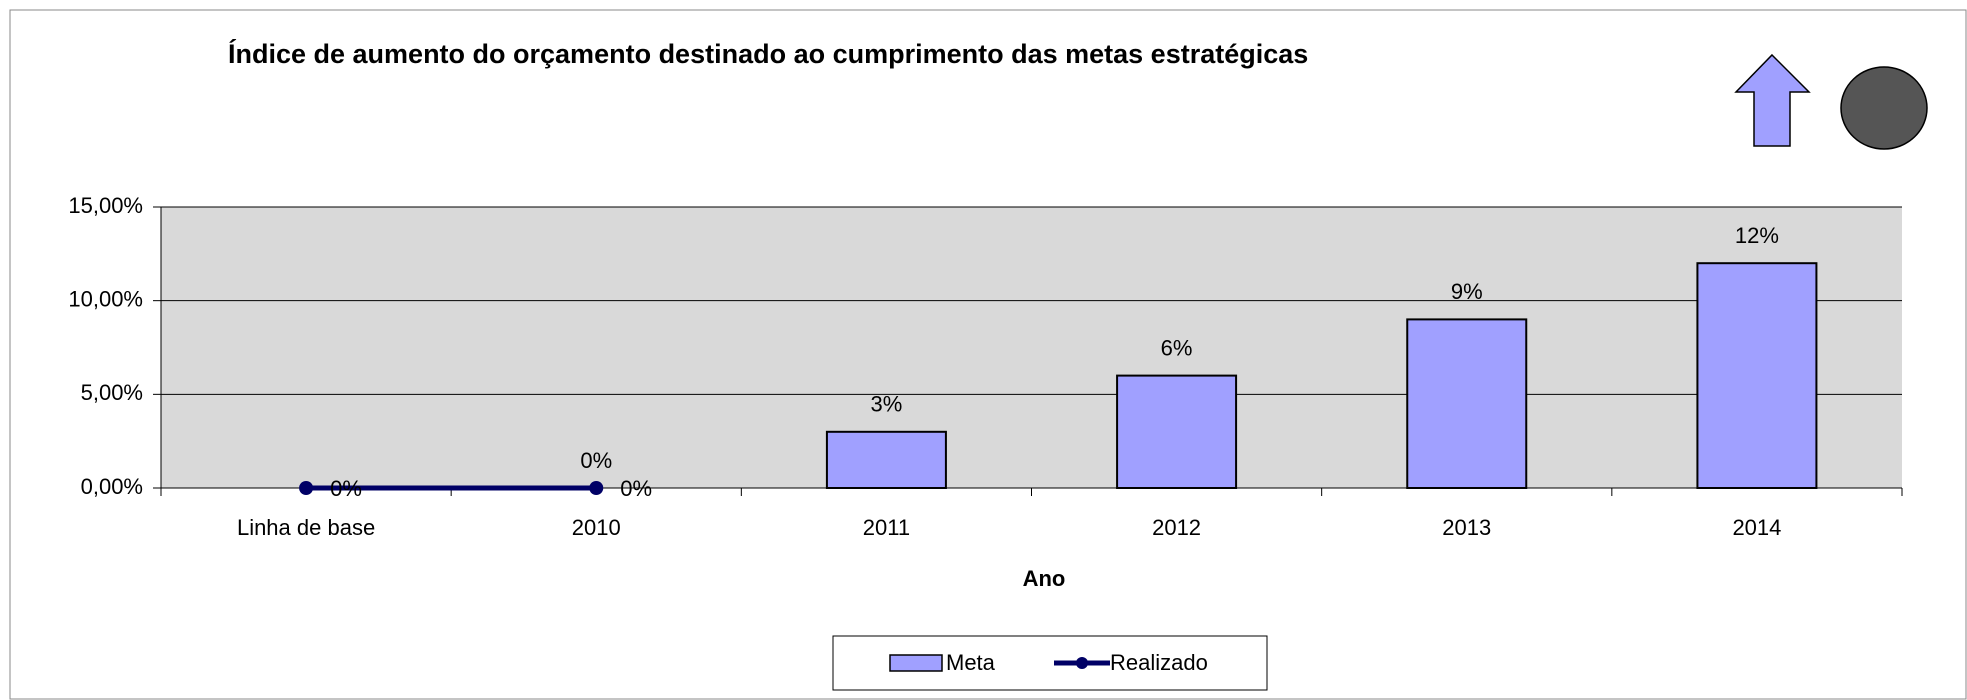 The width and height of the screenshot is (1967, 700). I want to click on status-circle, so click(1884, 108).